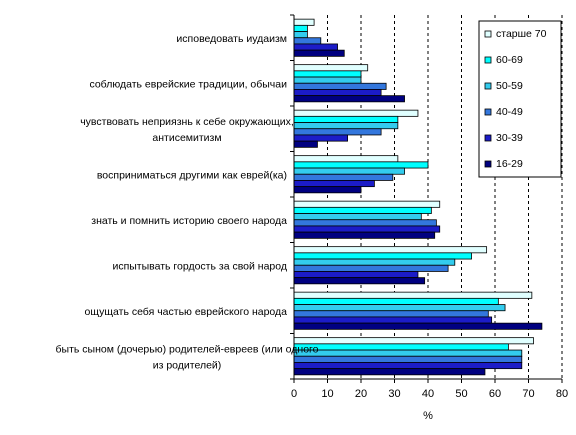  I want to click on category-label: испытывать гордость за свой народ, so click(199, 266).